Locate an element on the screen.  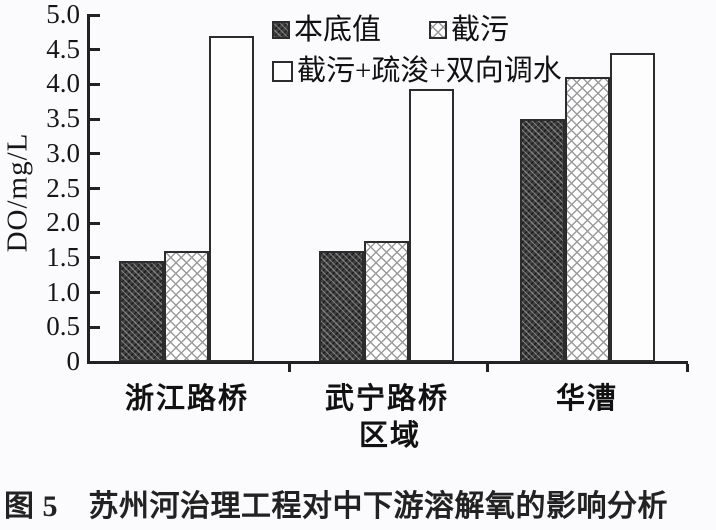
y-tick-label: 4.5 is located at coordinates (63, 48).